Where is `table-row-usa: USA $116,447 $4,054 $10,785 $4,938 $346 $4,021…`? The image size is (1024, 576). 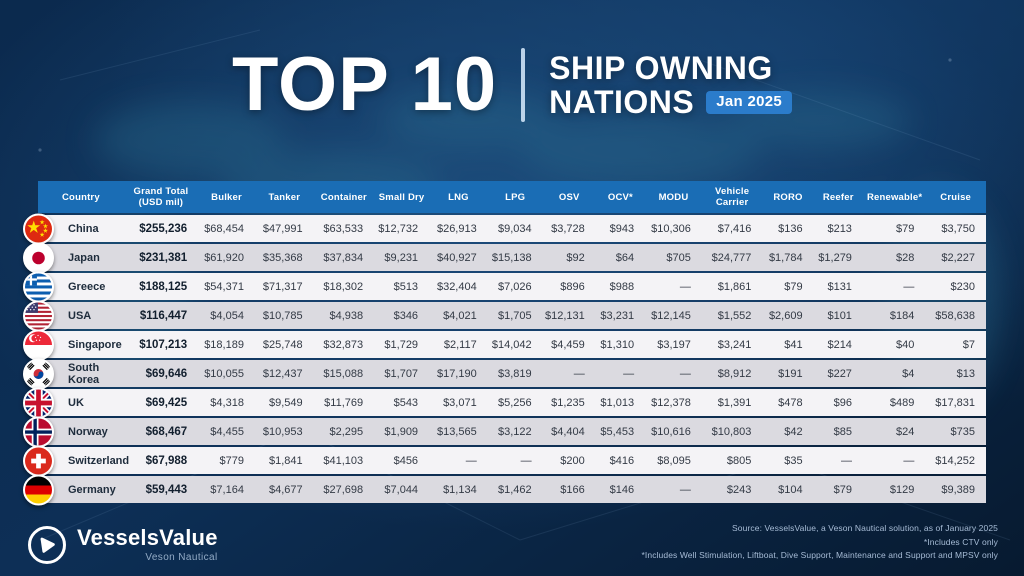
table-row-usa: USA $116,447 $4,054 $10,785 $4,938 $346 $4,021… is located at coordinates (504, 315).